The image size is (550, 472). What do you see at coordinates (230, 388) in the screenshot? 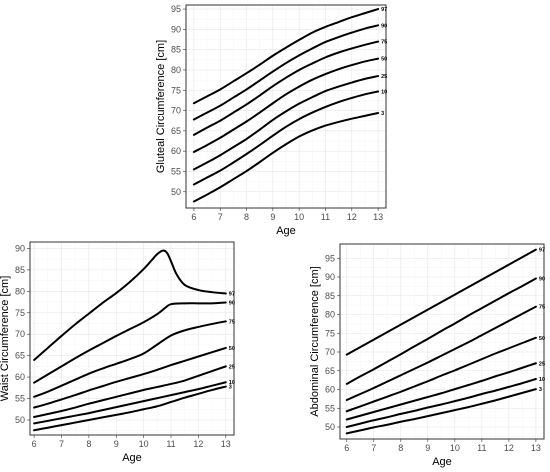
I see `waist-percentile-3-label: 3` at bounding box center [230, 388].